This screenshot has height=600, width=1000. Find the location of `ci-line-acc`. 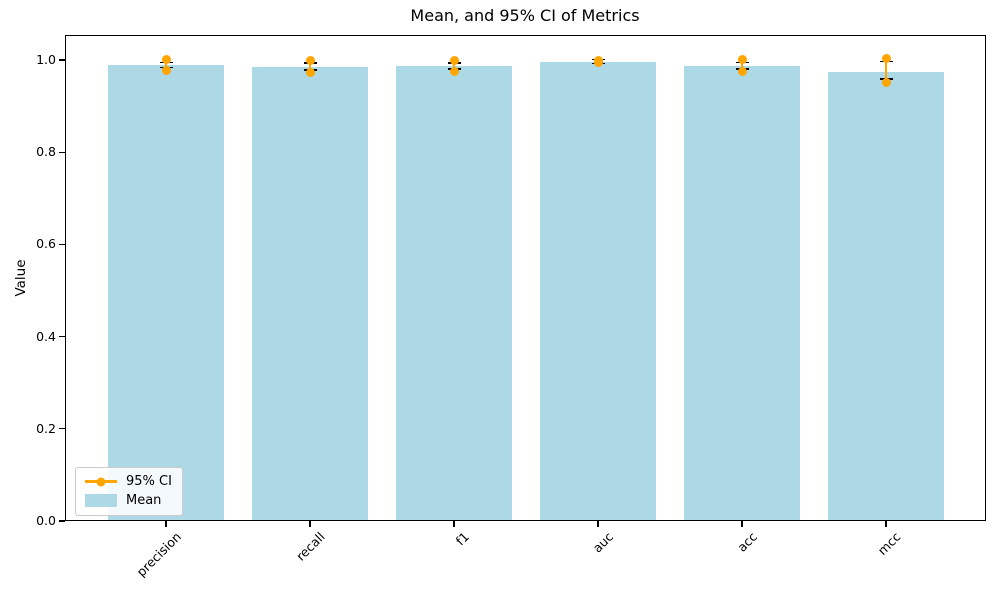

ci-line-acc is located at coordinates (742, 65).